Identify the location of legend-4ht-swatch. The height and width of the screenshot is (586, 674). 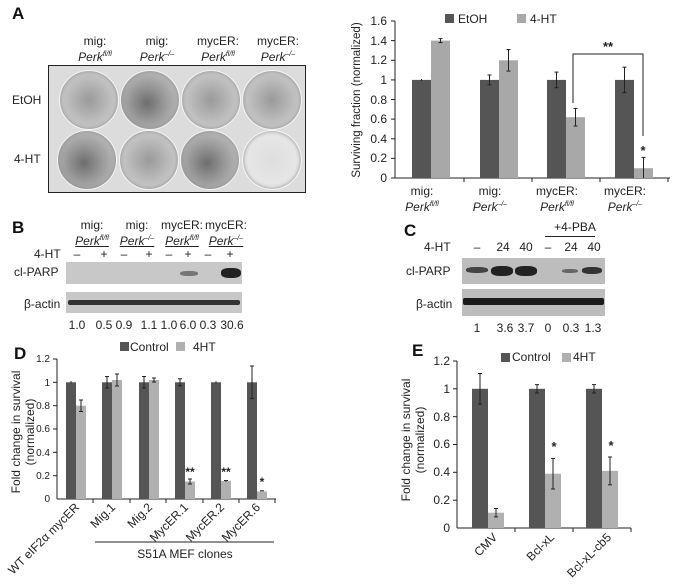
(521, 18).